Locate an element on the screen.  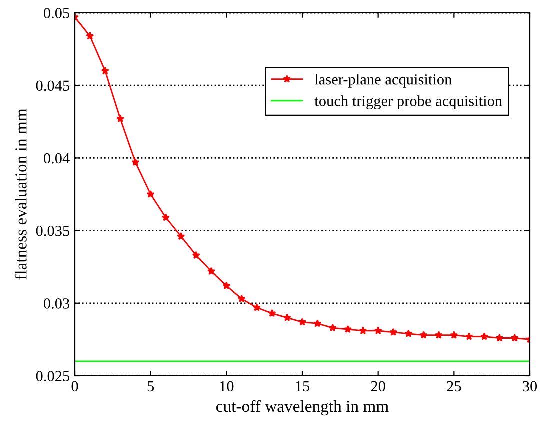
x-tick-label: 30 is located at coordinates (530, 386).